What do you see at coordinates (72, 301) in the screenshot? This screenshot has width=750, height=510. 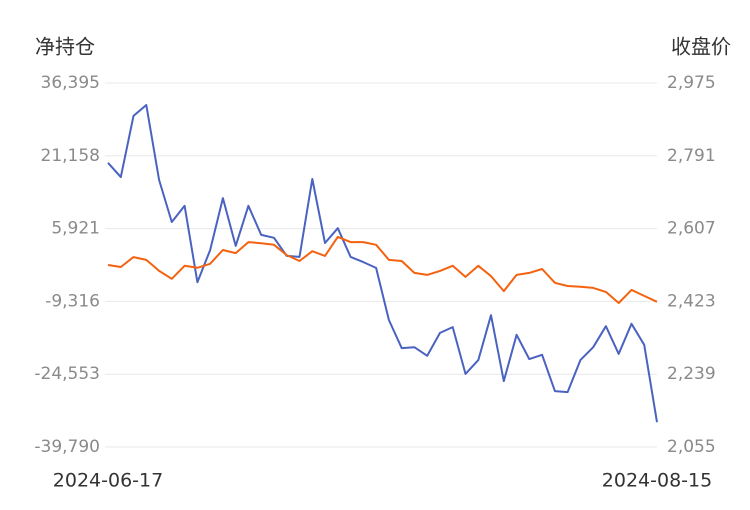 I see `y-tick-label: -9,316` at bounding box center [72, 301].